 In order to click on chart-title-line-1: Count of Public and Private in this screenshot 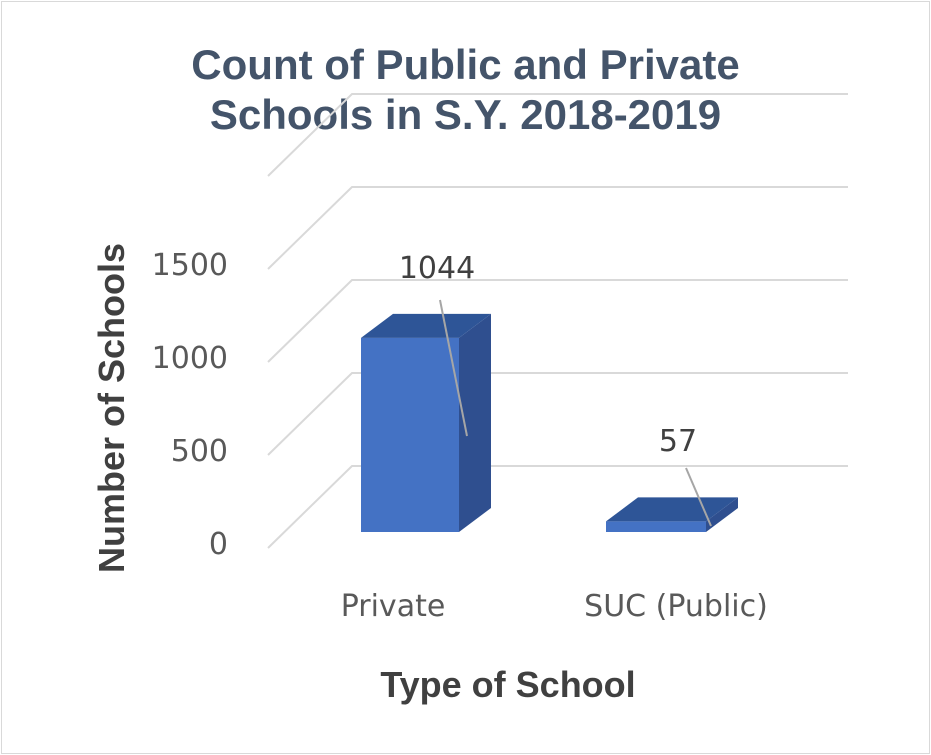, I will do `click(465, 64)`.